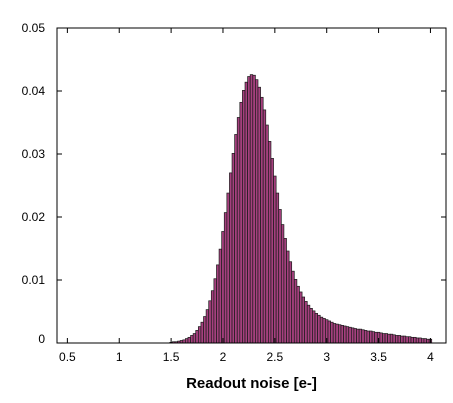 Image resolution: width=453 pixels, height=403 pixels. What do you see at coordinates (67, 357) in the screenshot?
I see `x-tick-label: 0.5` at bounding box center [67, 357].